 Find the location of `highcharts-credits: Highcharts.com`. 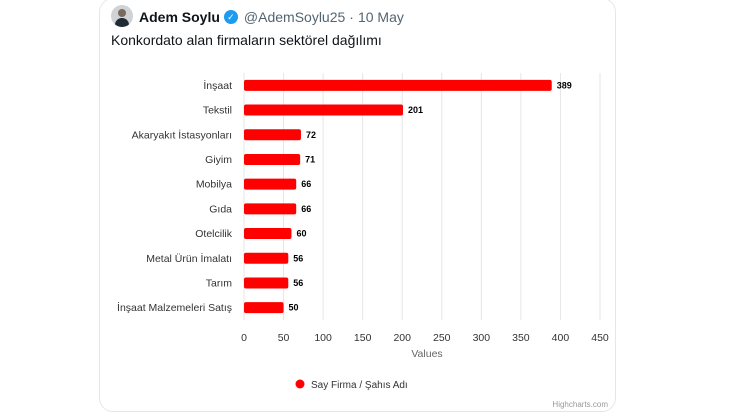

highcharts-credits: Highcharts.com is located at coordinates (580, 404).